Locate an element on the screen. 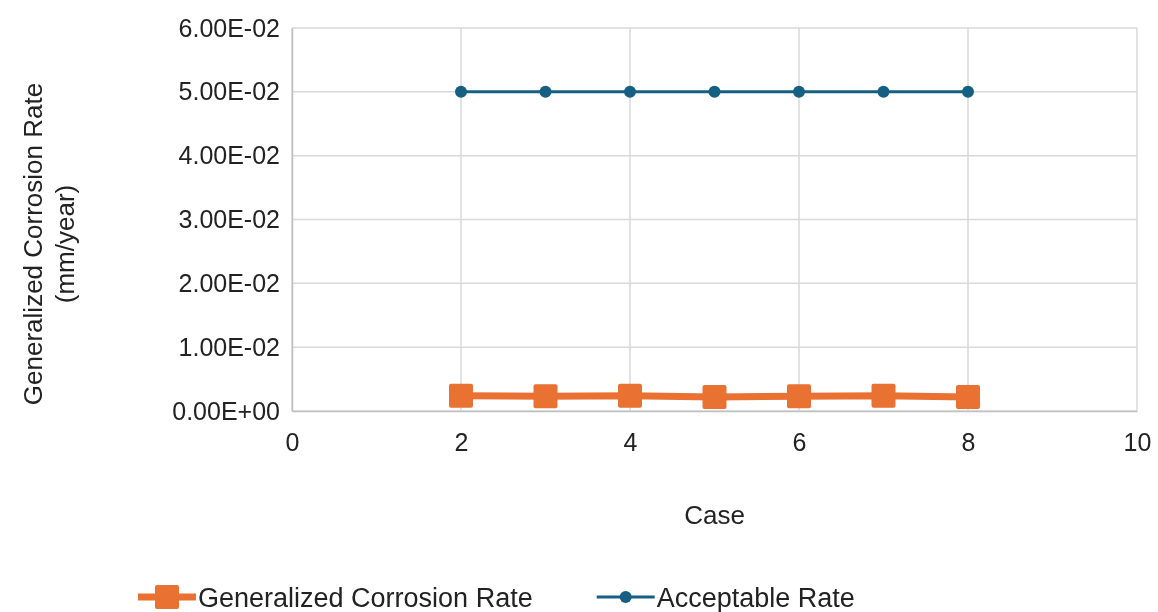 Image resolution: width=1158 pixels, height=612 pixels. y-tick-label: 0.00E+00 is located at coordinates (226, 410).